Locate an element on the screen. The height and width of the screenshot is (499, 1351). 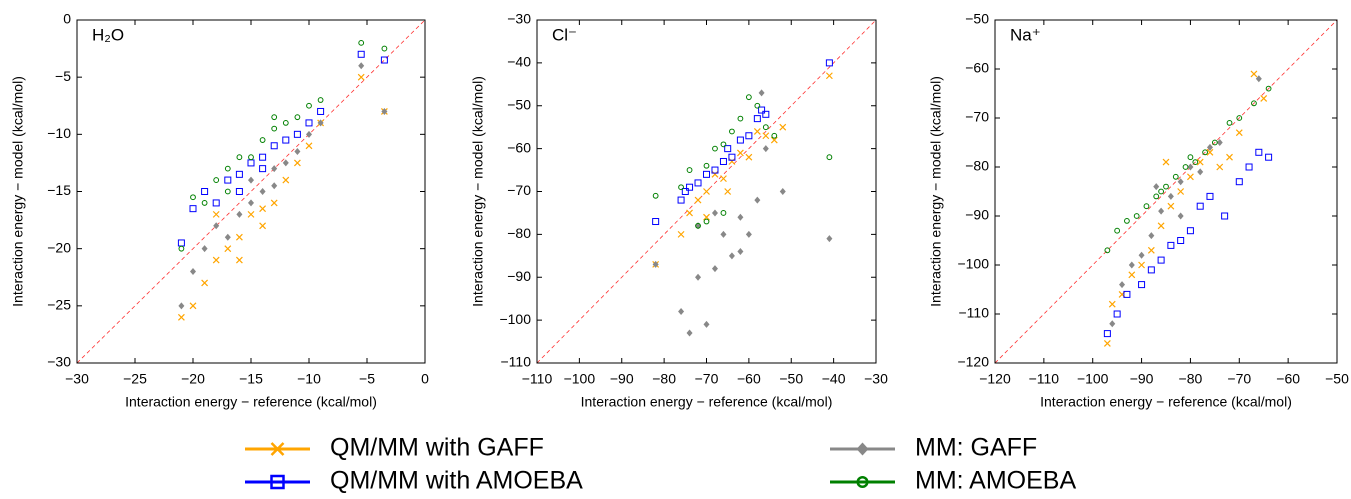
y-tick-label: −100 is located at coordinates (973, 264).